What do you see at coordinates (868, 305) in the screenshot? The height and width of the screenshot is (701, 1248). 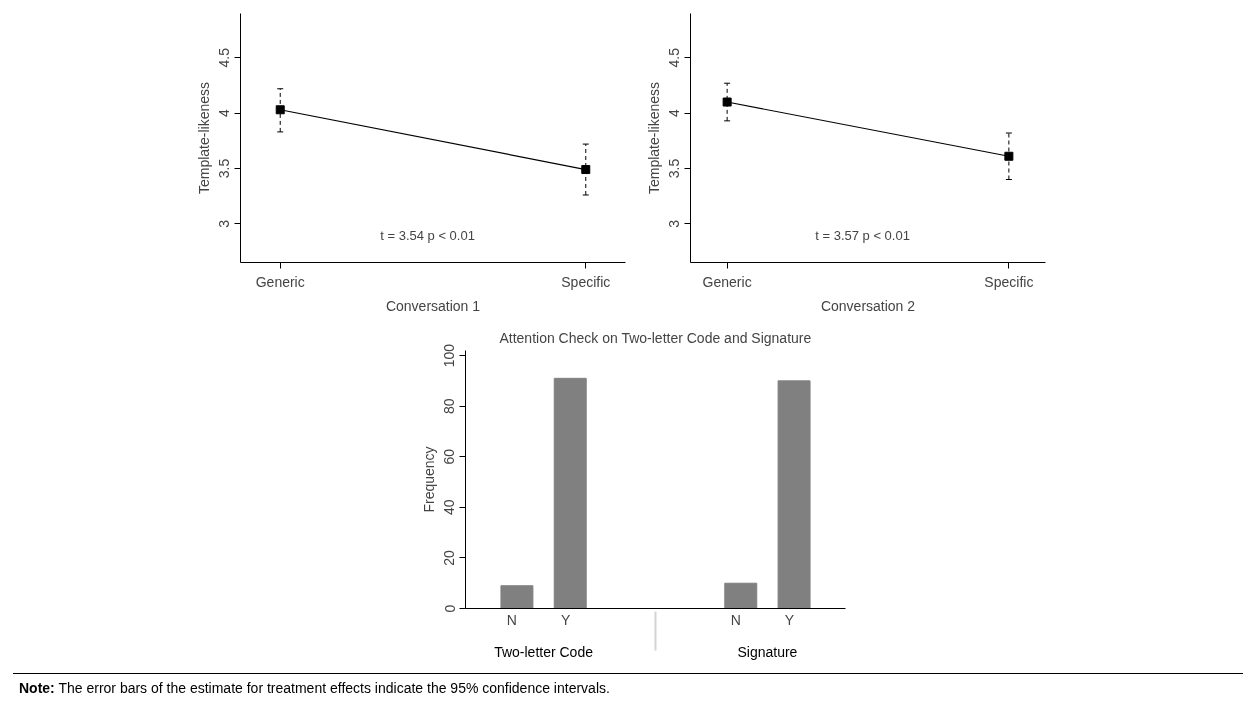 I see `x-axis-title: Conversation 2` at bounding box center [868, 305].